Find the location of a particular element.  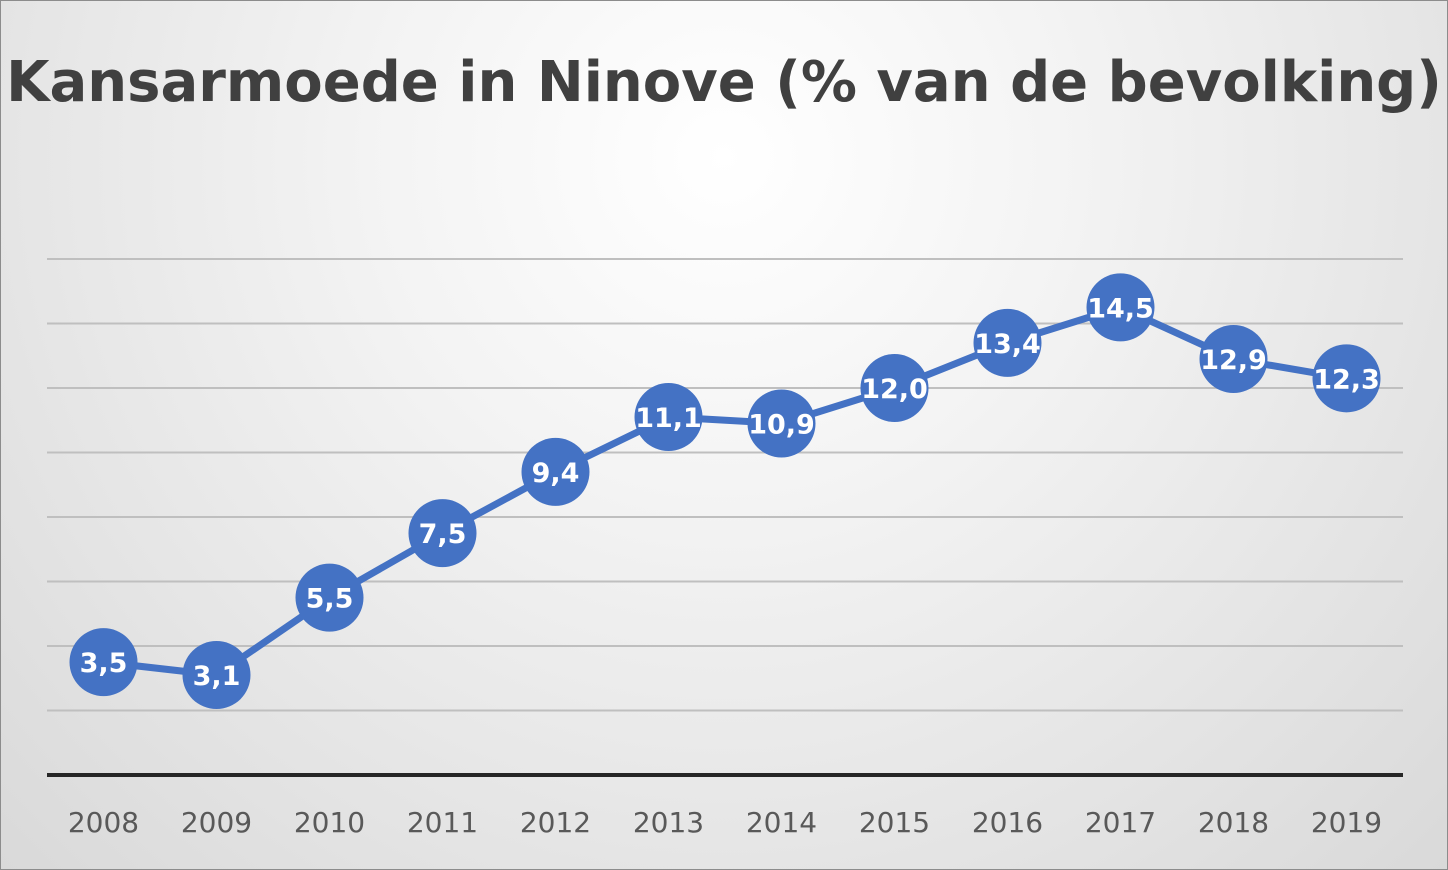

x-tick-label: 2018 is located at coordinates (1233, 822).